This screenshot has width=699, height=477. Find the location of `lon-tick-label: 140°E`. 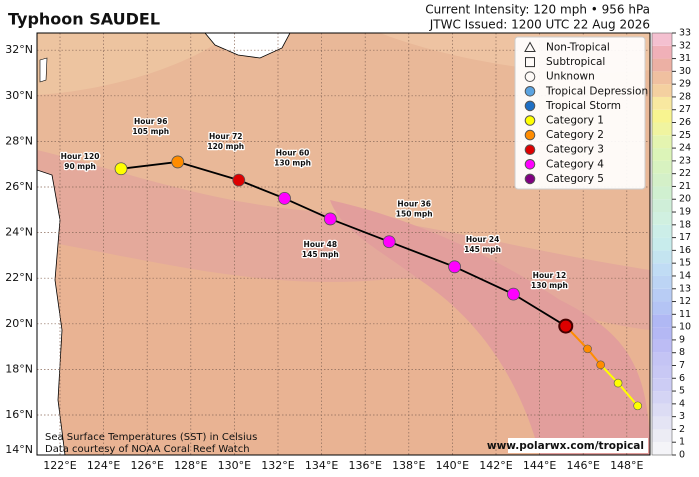

lon-tick-label: 140°E is located at coordinates (452, 465).